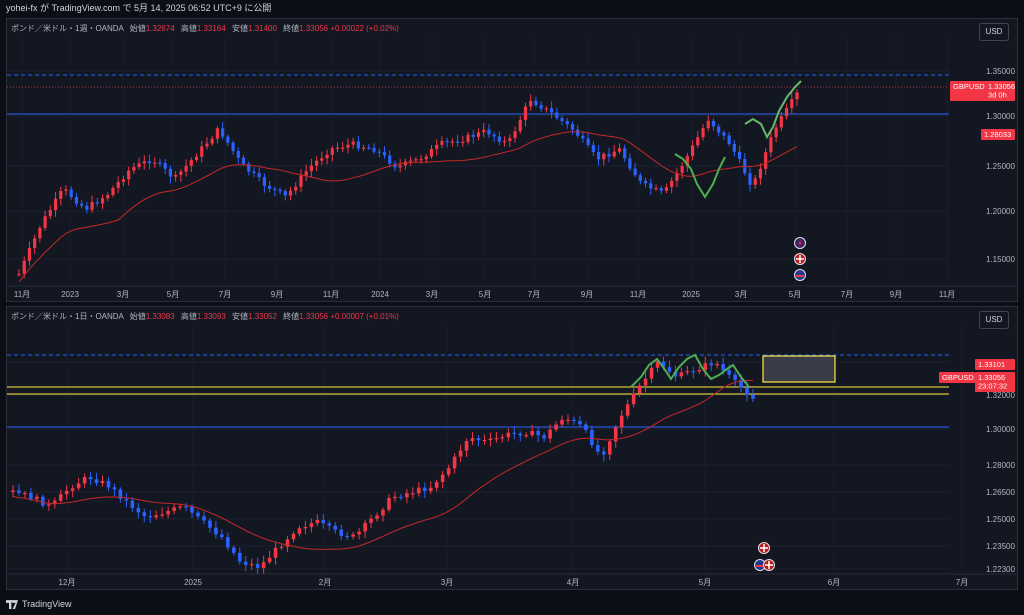 The width and height of the screenshot is (1024, 615). Describe the element at coordinates (1000, 546) in the screenshot. I see `price-axis-label: 1.23500` at that location.